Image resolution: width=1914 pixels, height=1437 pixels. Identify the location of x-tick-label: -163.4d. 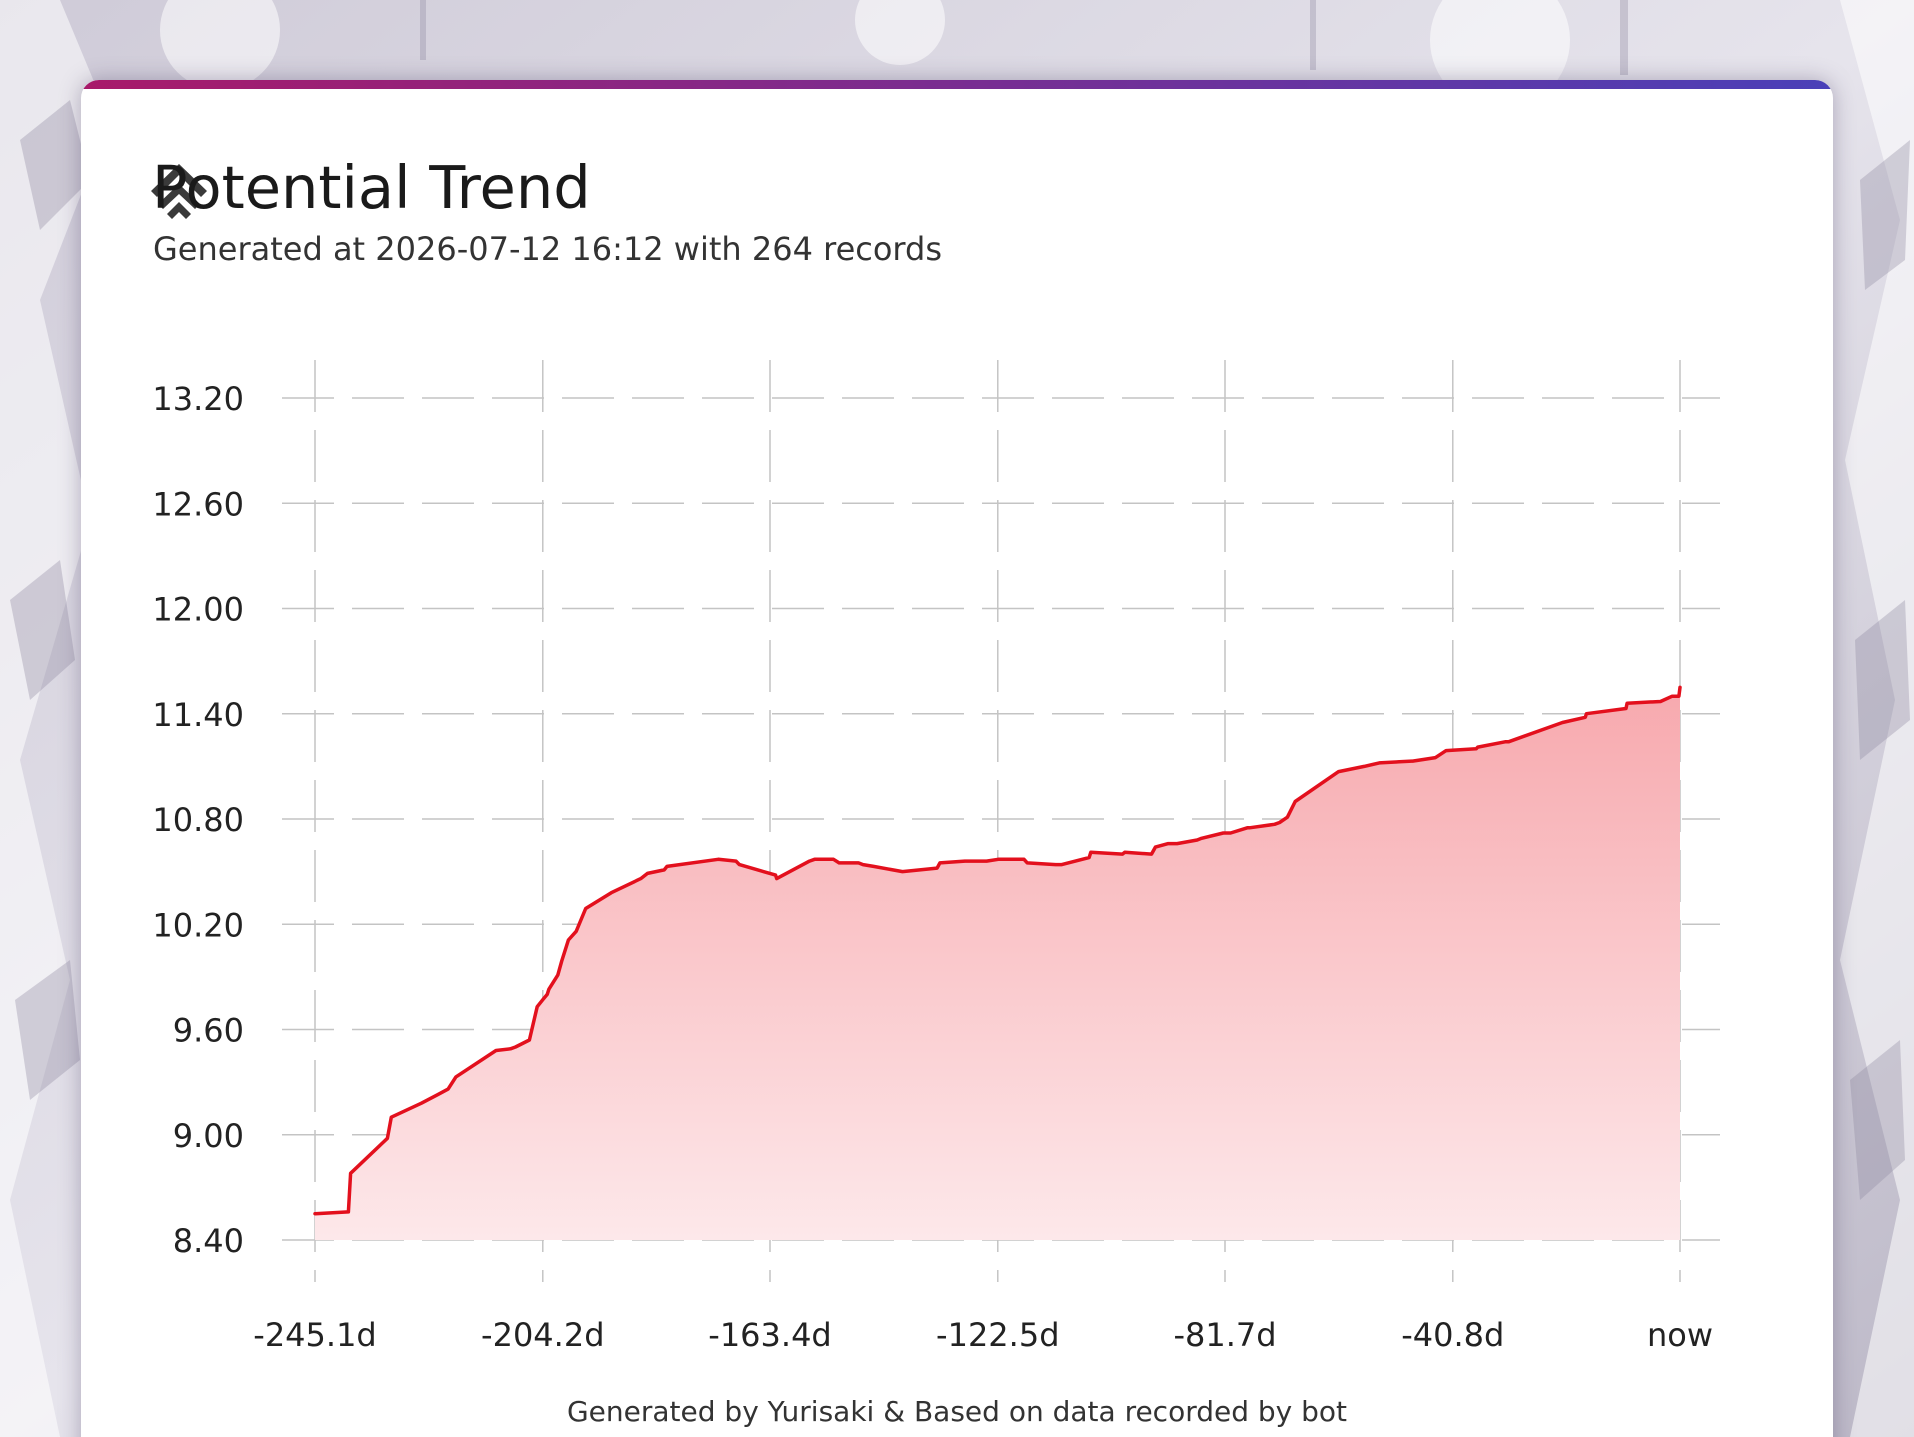
(769, 1335).